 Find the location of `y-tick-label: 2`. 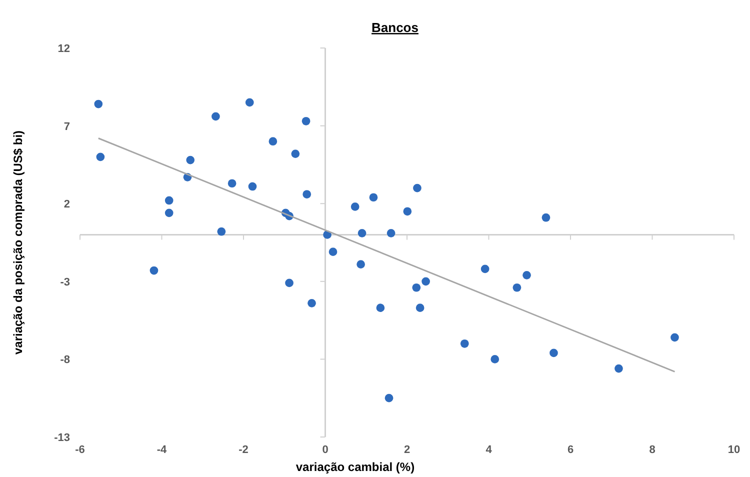

y-tick-label: 2 is located at coordinates (67, 204).